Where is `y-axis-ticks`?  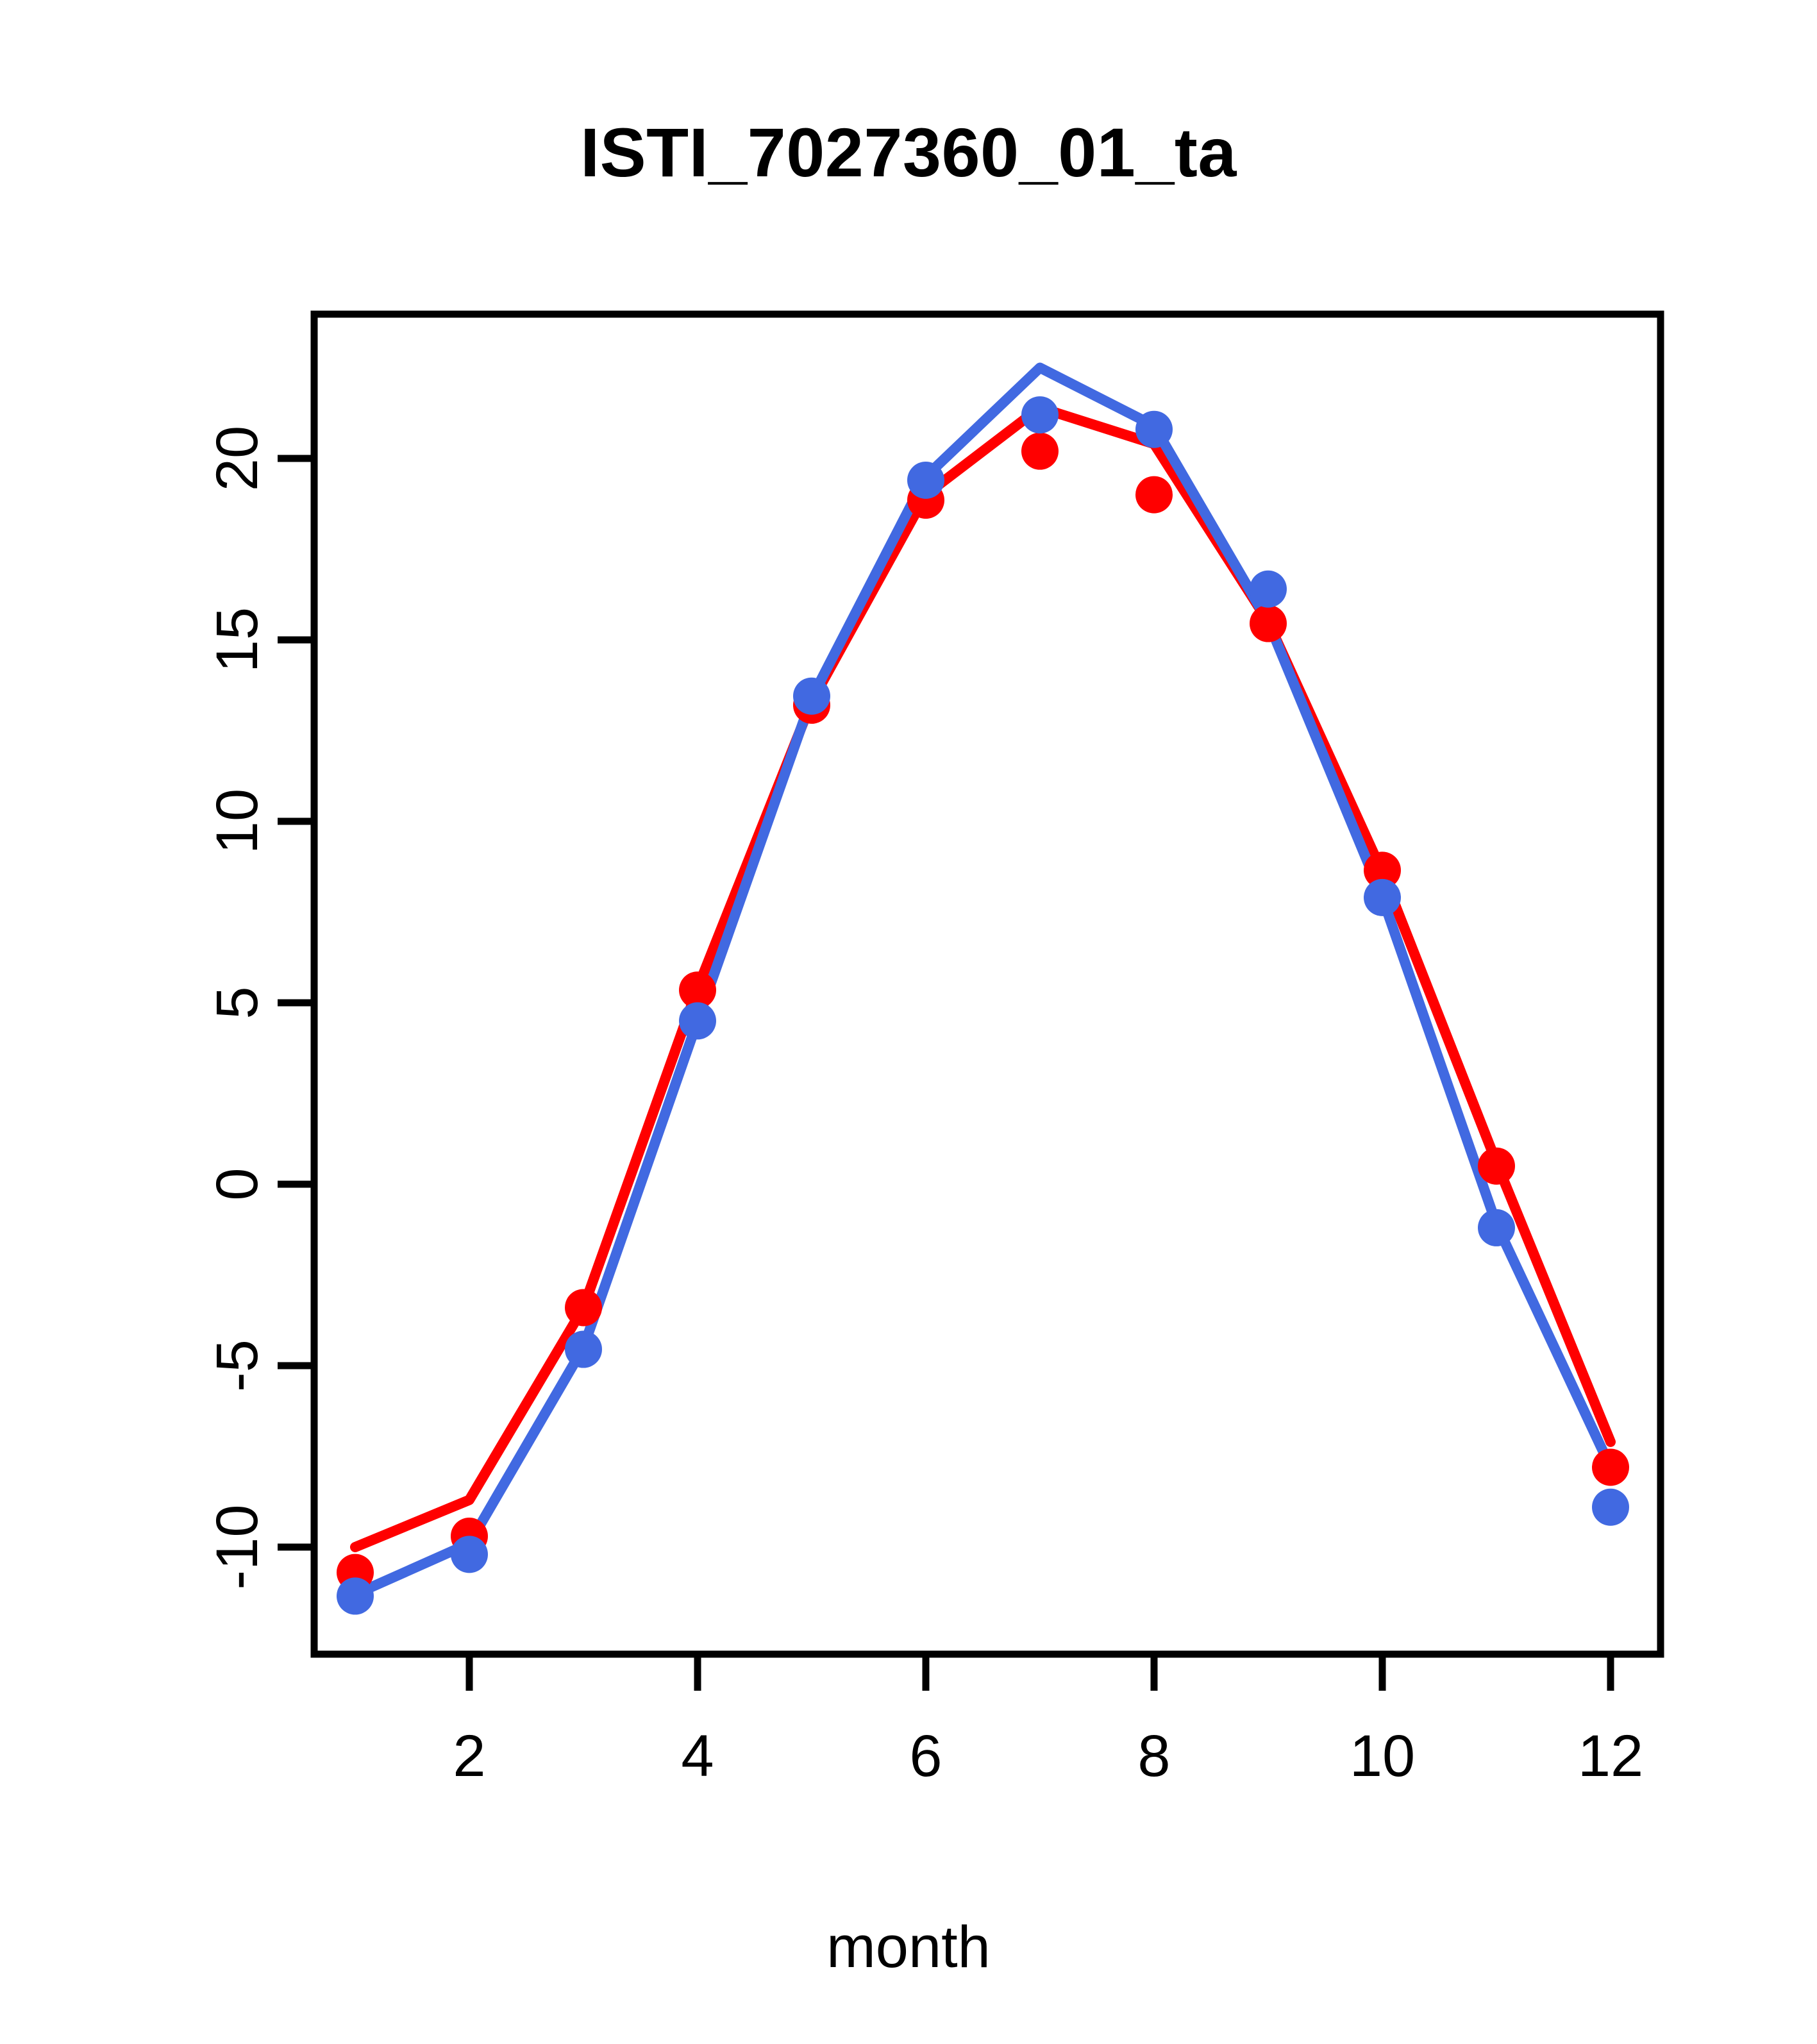 y-axis-ticks is located at coordinates (296, 1003).